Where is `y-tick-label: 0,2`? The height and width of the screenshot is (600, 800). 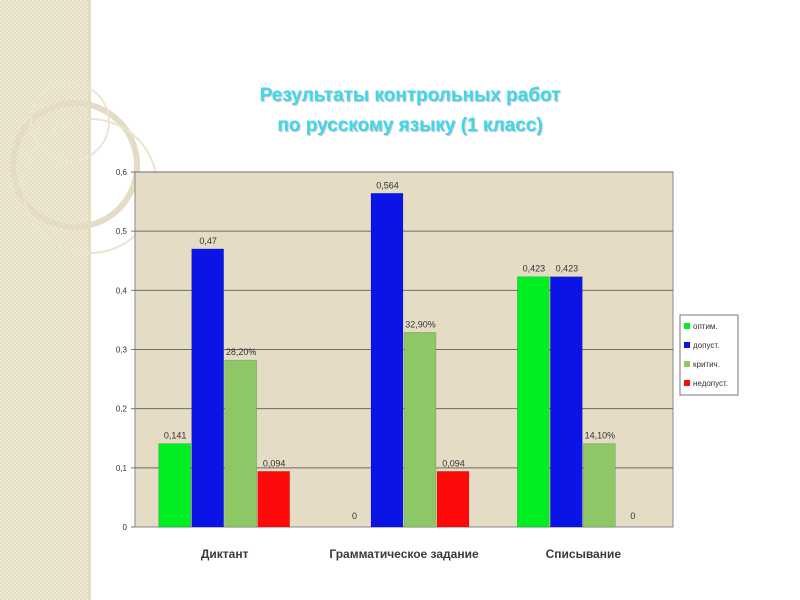 y-tick-label: 0,2 is located at coordinates (122, 409).